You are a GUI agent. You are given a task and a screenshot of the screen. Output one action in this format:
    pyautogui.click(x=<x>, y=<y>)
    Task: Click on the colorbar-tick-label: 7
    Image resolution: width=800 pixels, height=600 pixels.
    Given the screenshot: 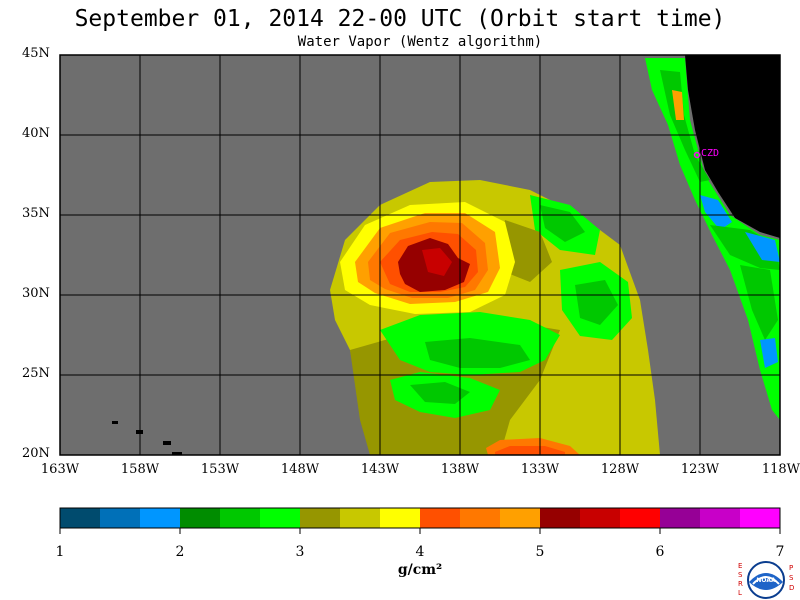 What is the action you would take?
    pyautogui.click(x=780, y=552)
    